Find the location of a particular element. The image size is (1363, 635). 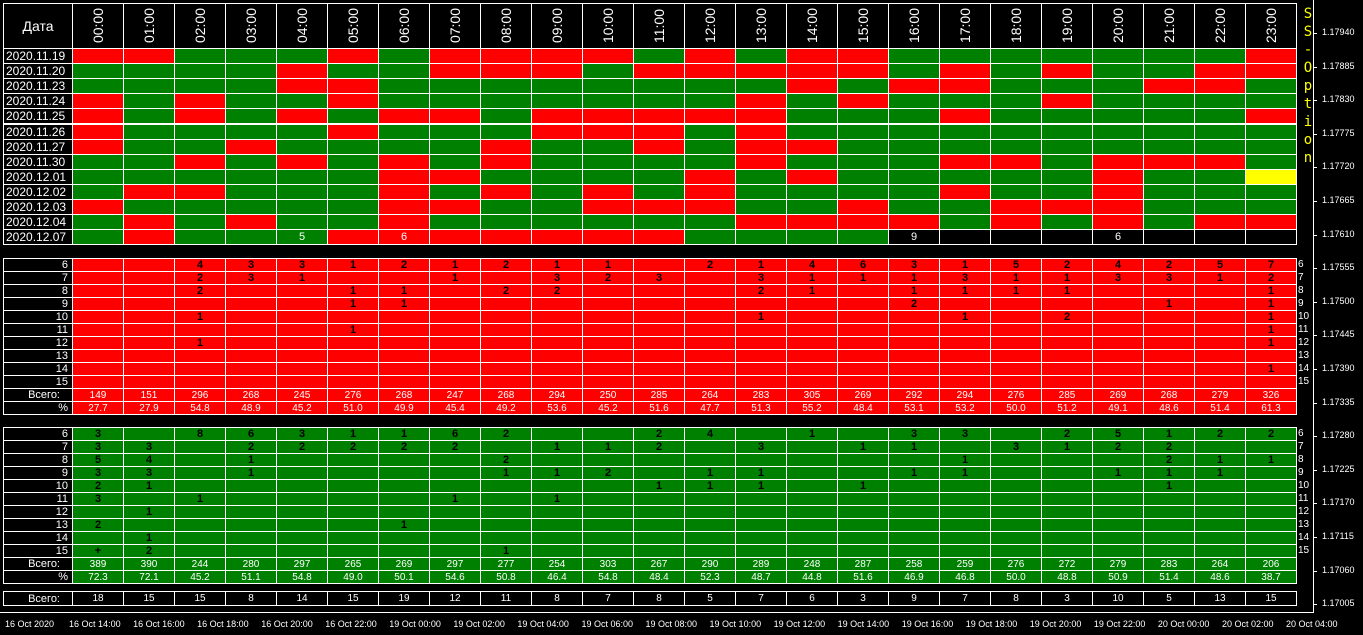

total-cell: 269 is located at coordinates (404, 564).